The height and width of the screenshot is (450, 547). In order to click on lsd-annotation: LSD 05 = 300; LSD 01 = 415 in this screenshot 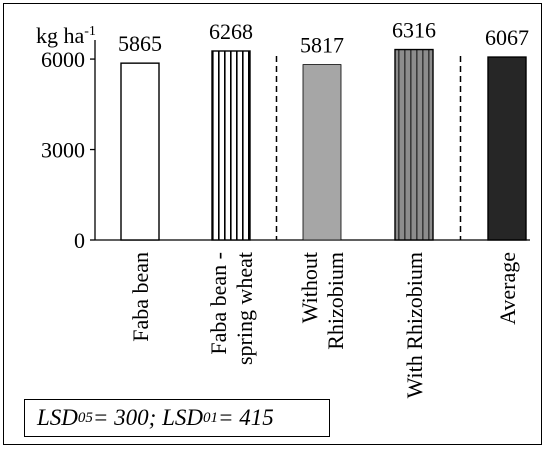, I will do `click(177, 418)`.